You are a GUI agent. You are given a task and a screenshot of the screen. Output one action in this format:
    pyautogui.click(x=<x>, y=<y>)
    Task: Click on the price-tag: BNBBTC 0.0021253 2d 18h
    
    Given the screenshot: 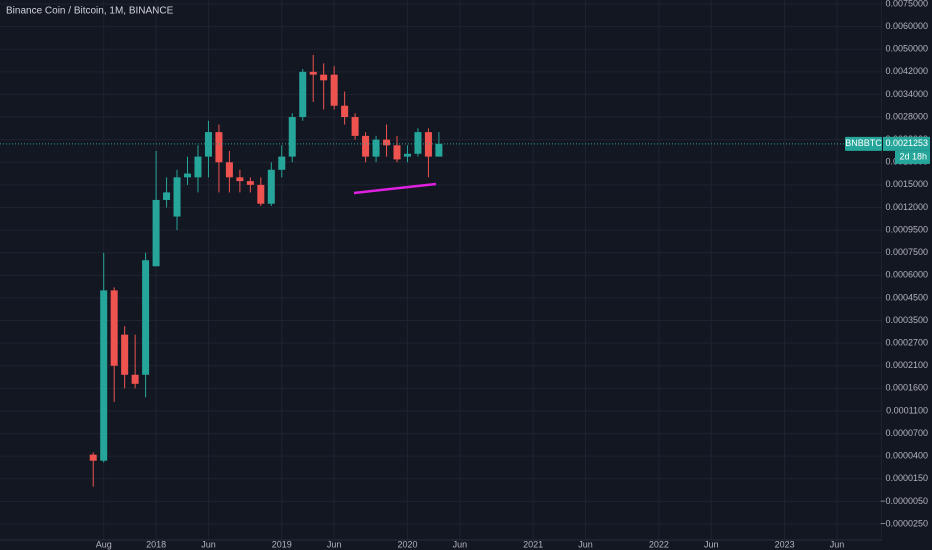 What is the action you would take?
    pyautogui.click(x=887, y=150)
    